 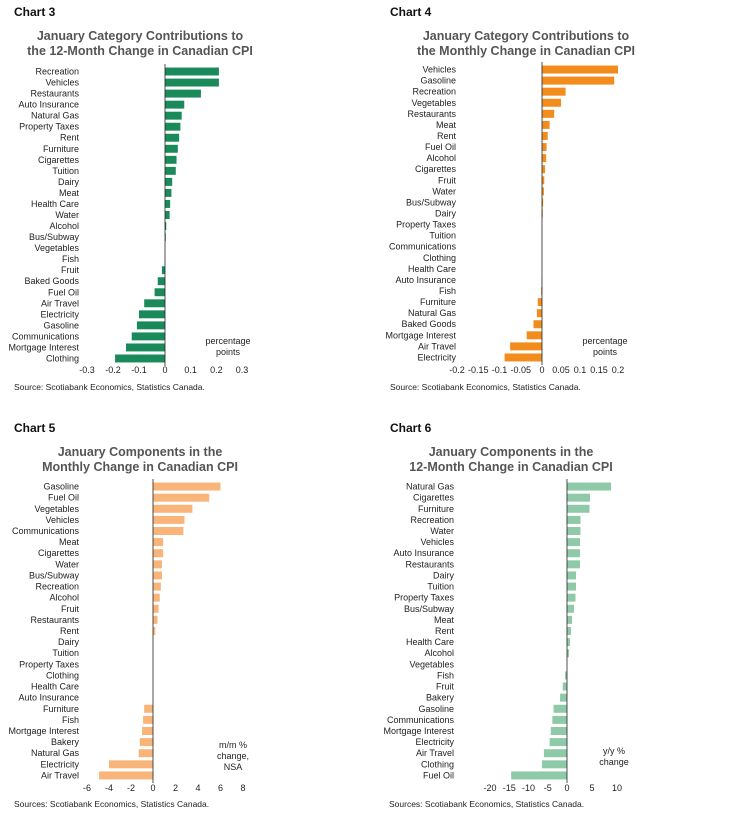 I want to click on chart5-xtick-label: -4, so click(x=109, y=788).